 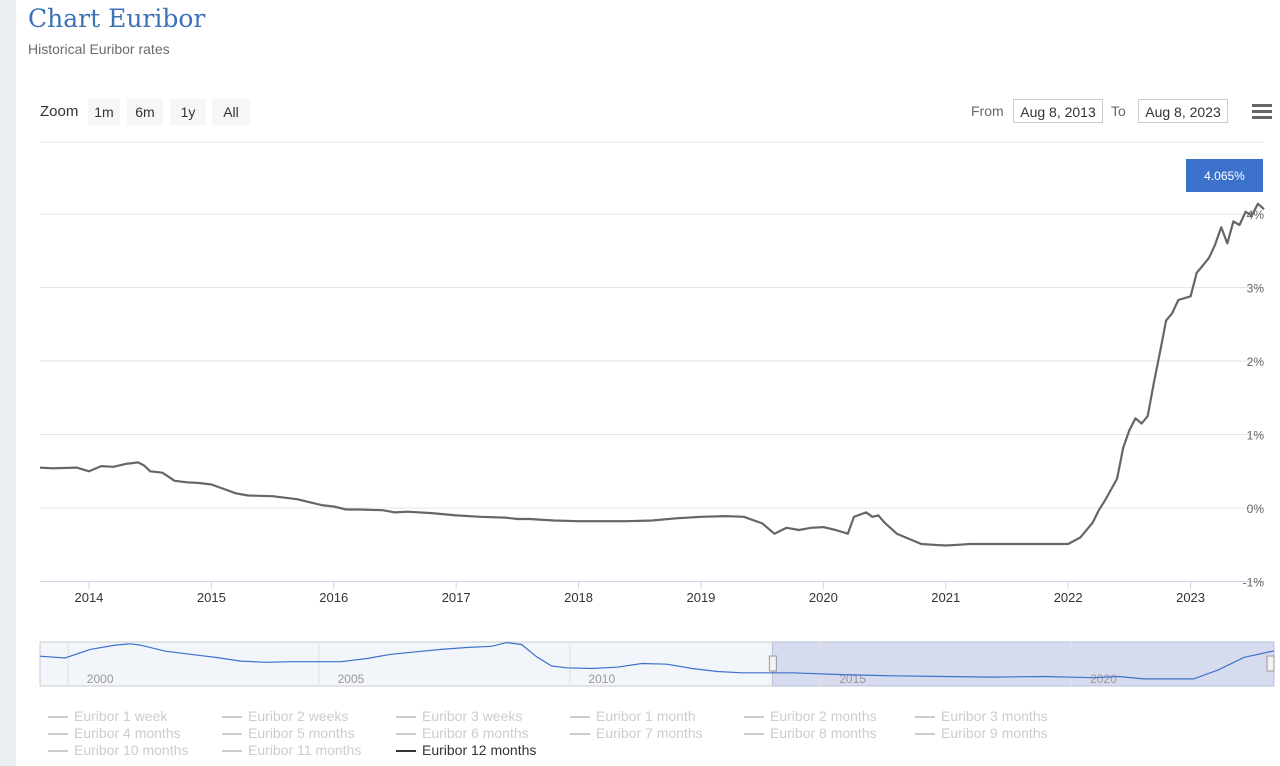 What do you see at coordinates (1190, 597) in the screenshot?
I see `x-tick-label: 2023` at bounding box center [1190, 597].